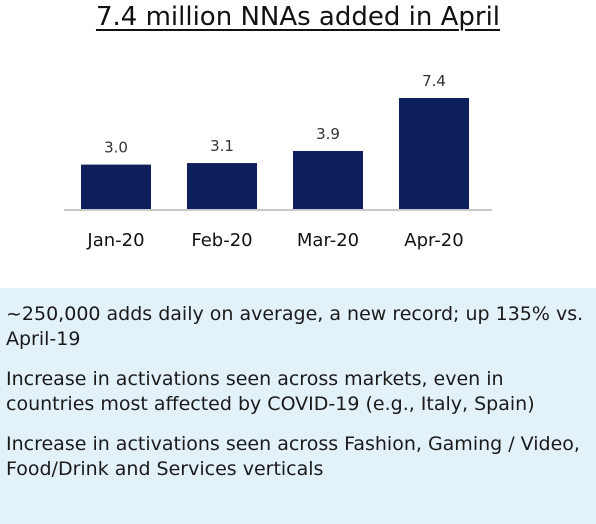 This screenshot has height=524, width=596. Describe the element at coordinates (433, 240) in the screenshot. I see `tick-label-apr-20: Apr-20` at that location.